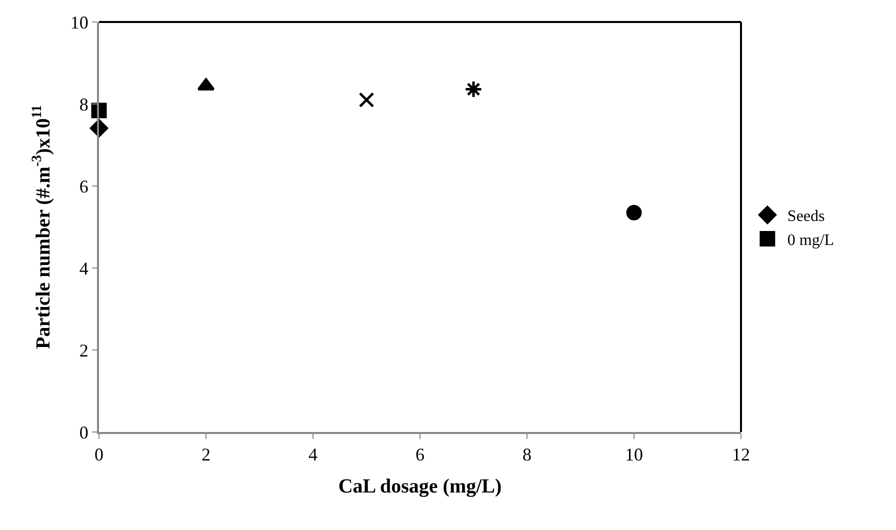 The height and width of the screenshot is (530, 896). What do you see at coordinates (83, 186) in the screenshot?
I see `y-tick-label: 6` at bounding box center [83, 186].